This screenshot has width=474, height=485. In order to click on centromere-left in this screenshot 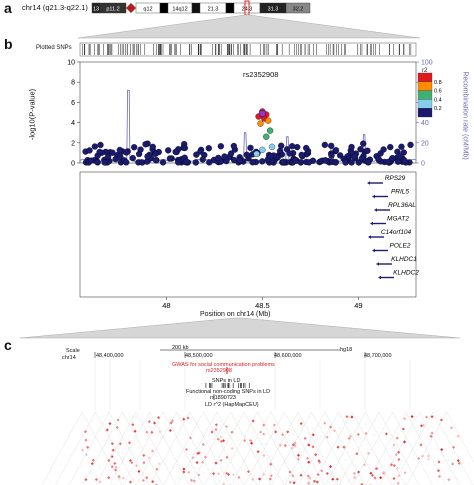, I will do `click(128, 8)`.